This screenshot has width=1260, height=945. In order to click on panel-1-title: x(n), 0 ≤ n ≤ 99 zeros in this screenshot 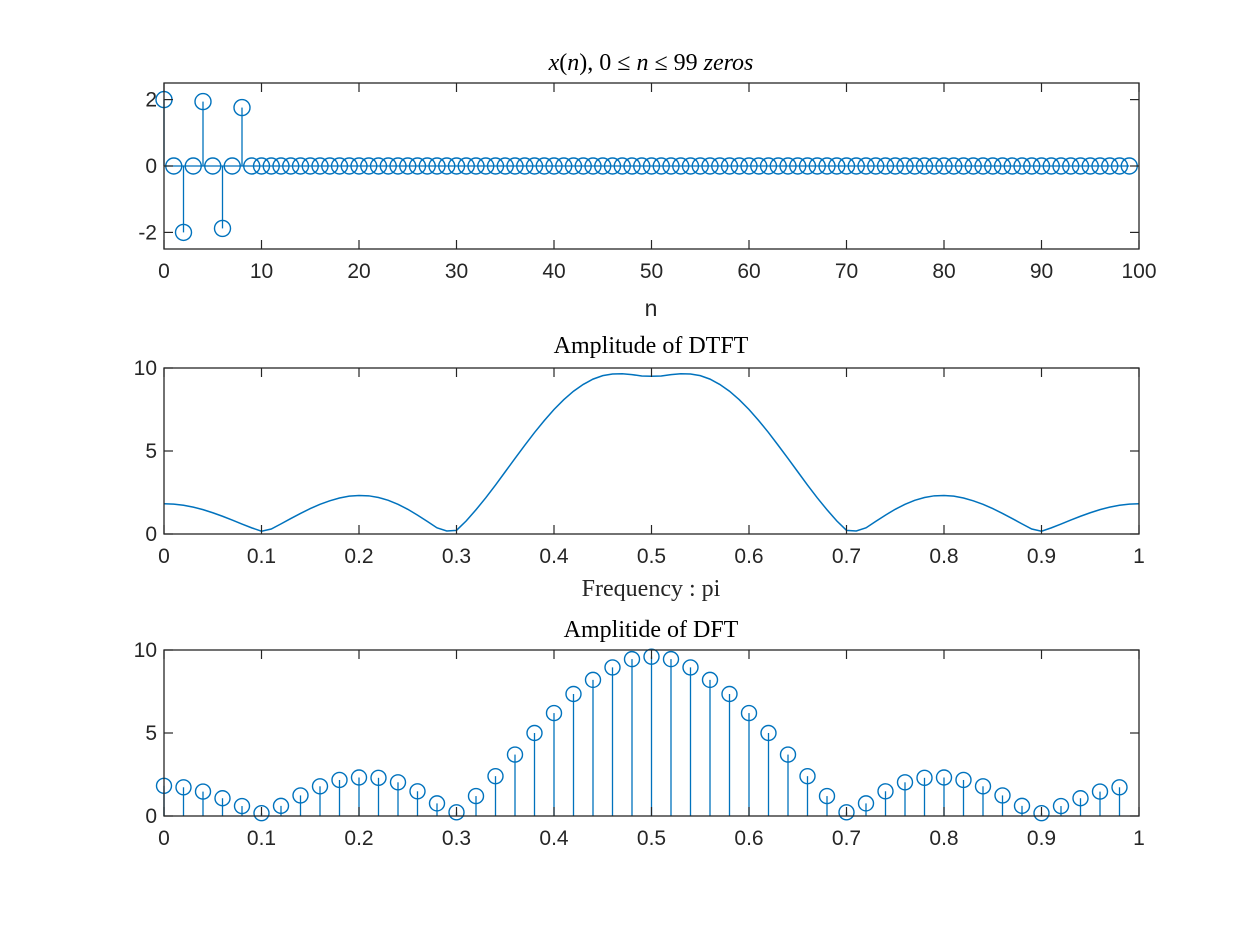, I will do `click(651, 63)`.